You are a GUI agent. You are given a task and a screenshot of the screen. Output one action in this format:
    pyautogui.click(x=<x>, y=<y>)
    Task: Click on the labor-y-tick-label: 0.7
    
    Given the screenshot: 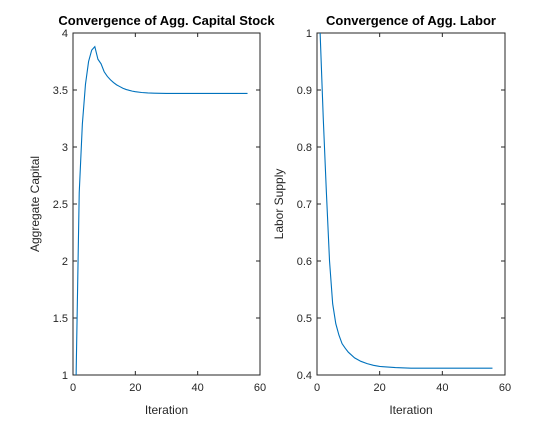 What is the action you would take?
    pyautogui.click(x=304, y=205)
    